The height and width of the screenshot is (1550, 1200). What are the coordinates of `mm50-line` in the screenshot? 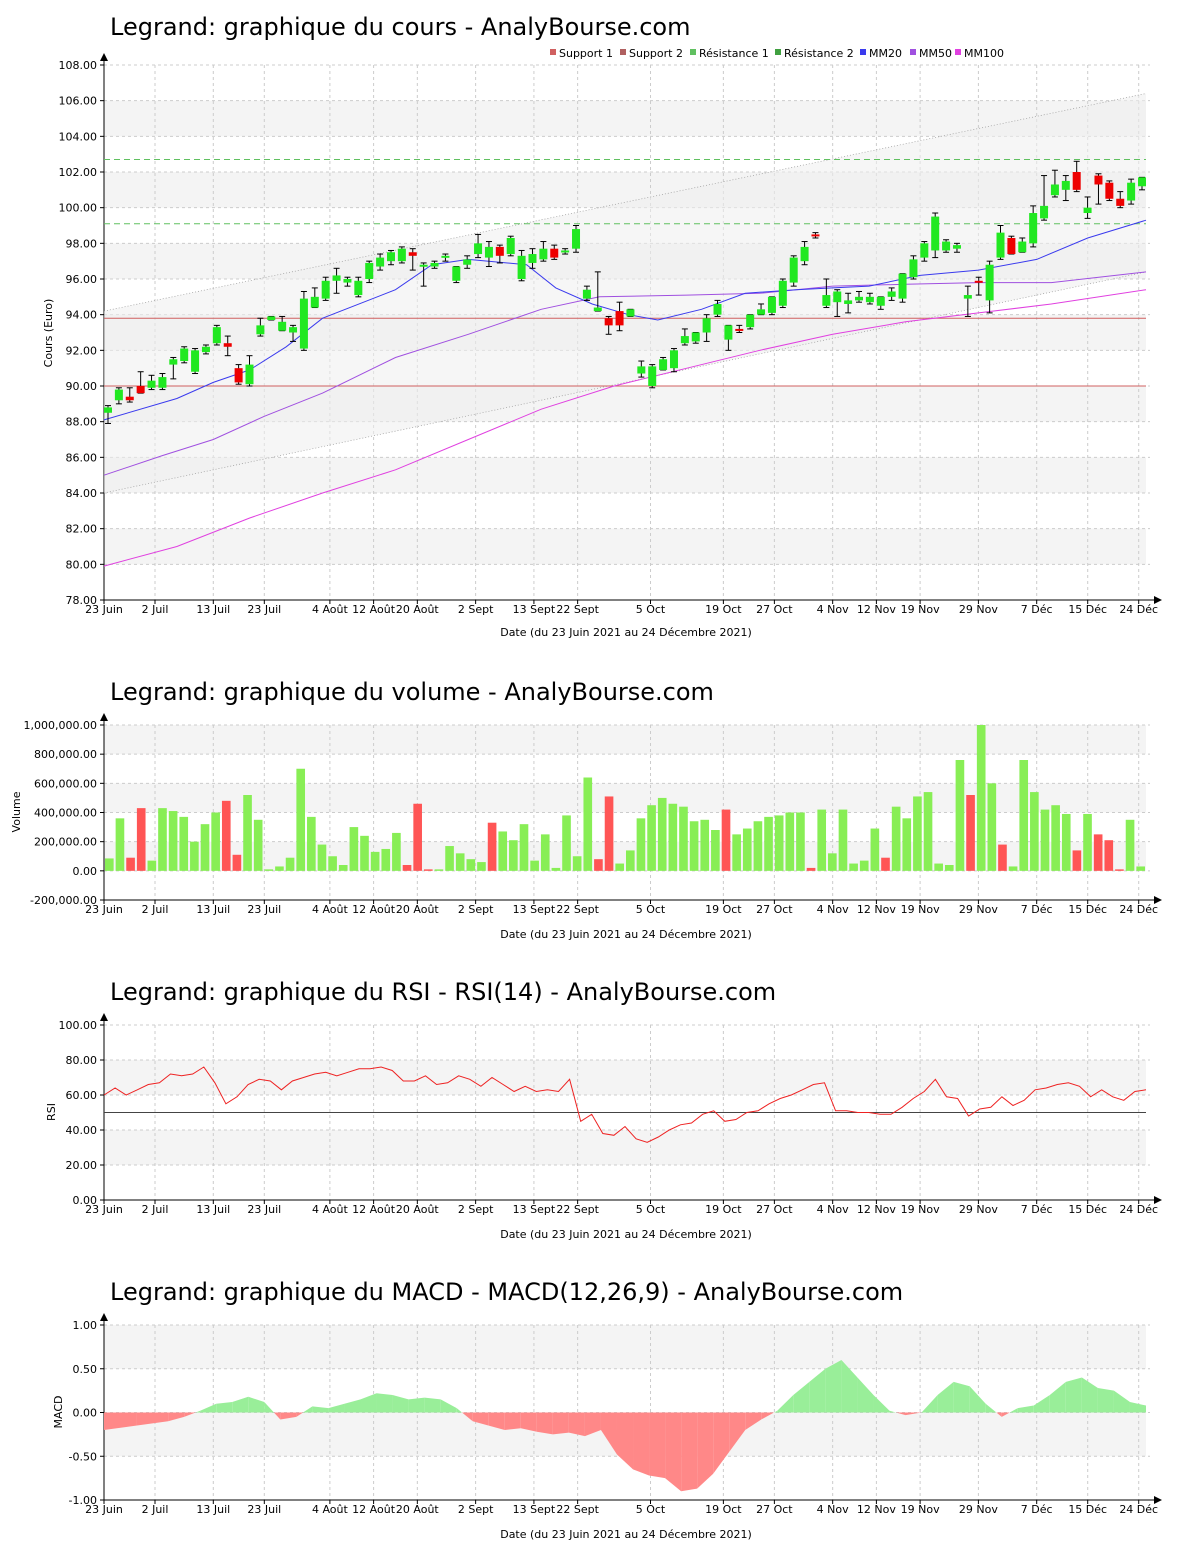 It's located at (625, 373).